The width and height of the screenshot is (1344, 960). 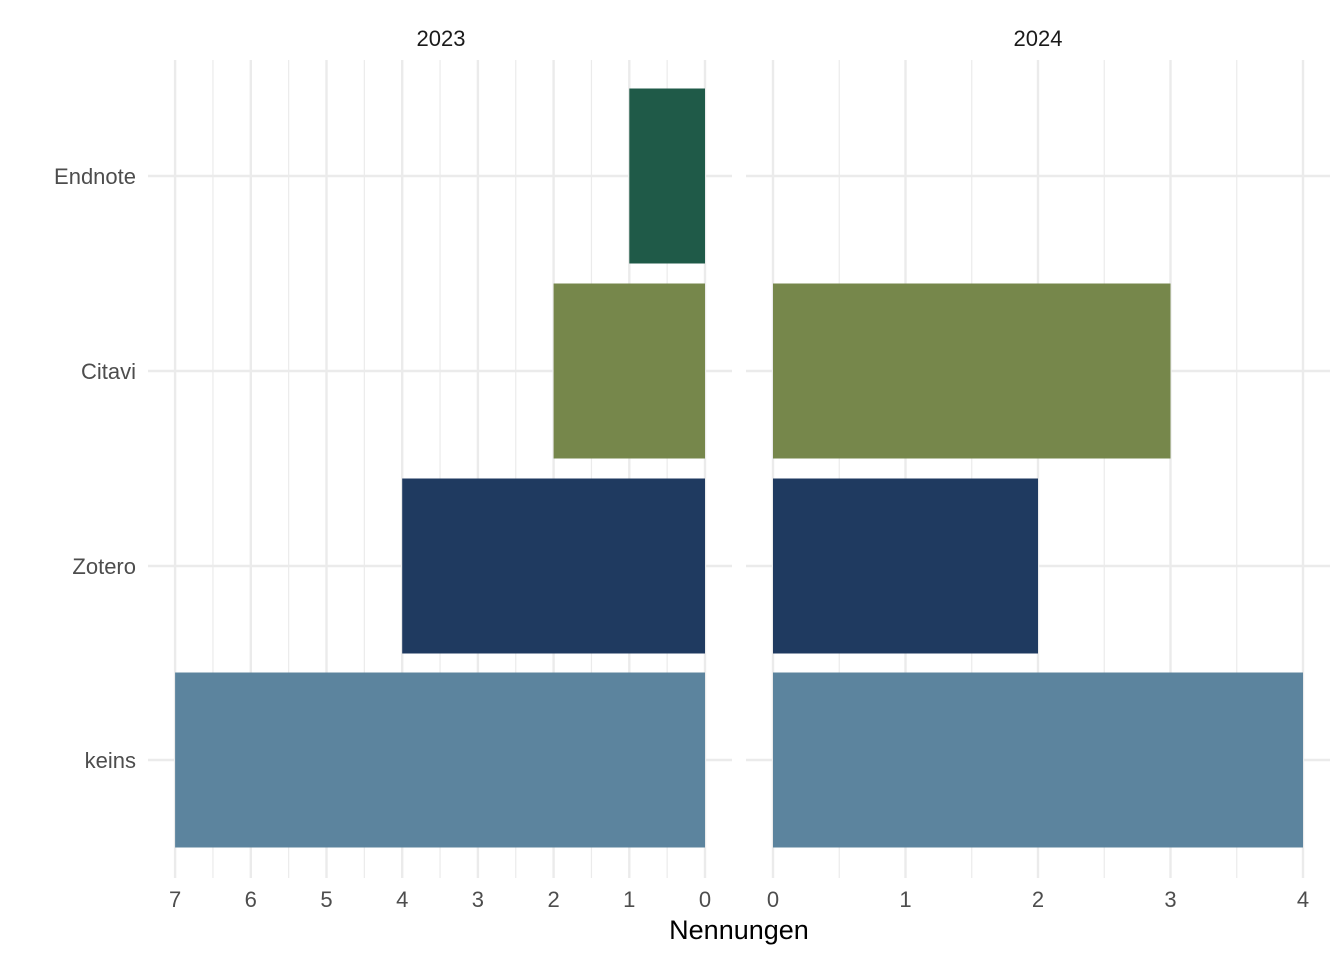 I want to click on x-tick-label: 5, so click(x=326, y=899).